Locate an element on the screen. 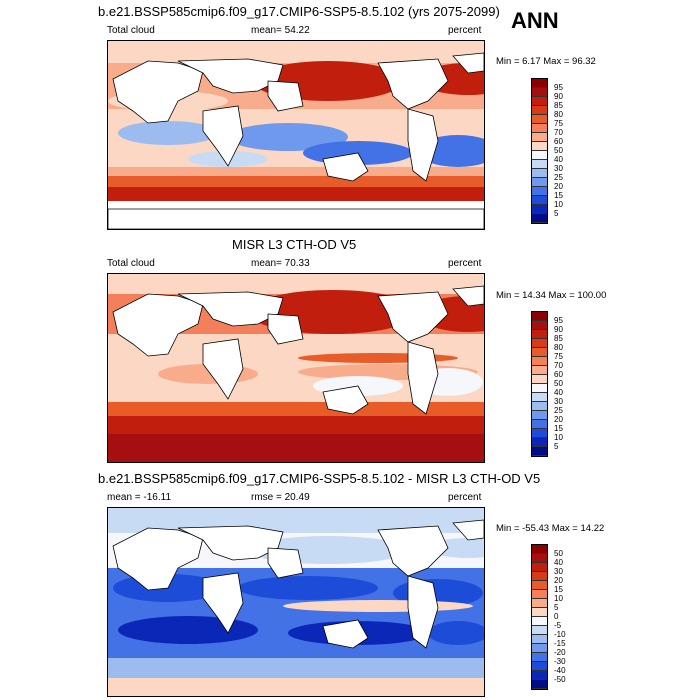 This screenshot has height=700, width=700. panel-3-rmse-label: rmse = 20.49 is located at coordinates (280, 497).